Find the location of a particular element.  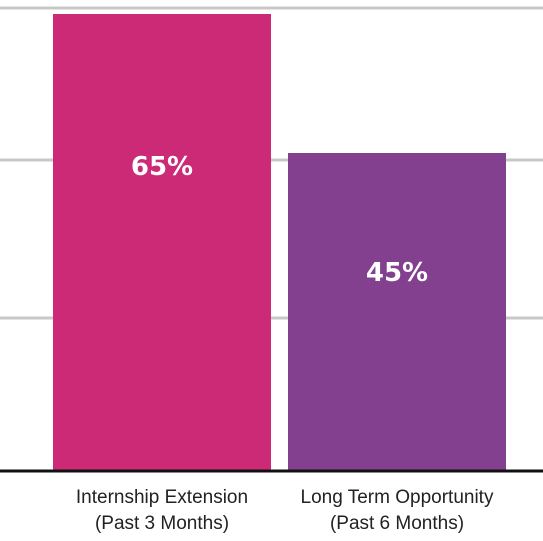

data-label: 65% is located at coordinates (162, 167).